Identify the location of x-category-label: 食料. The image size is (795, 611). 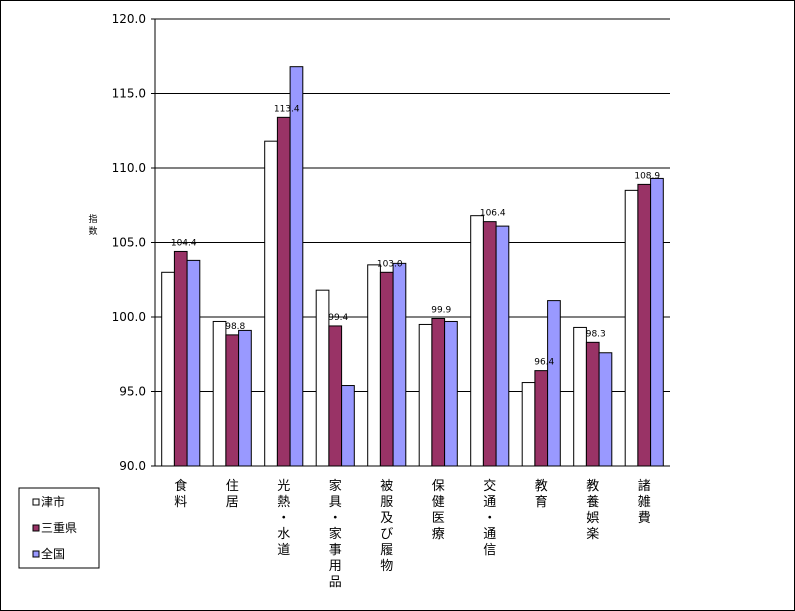
(180, 494).